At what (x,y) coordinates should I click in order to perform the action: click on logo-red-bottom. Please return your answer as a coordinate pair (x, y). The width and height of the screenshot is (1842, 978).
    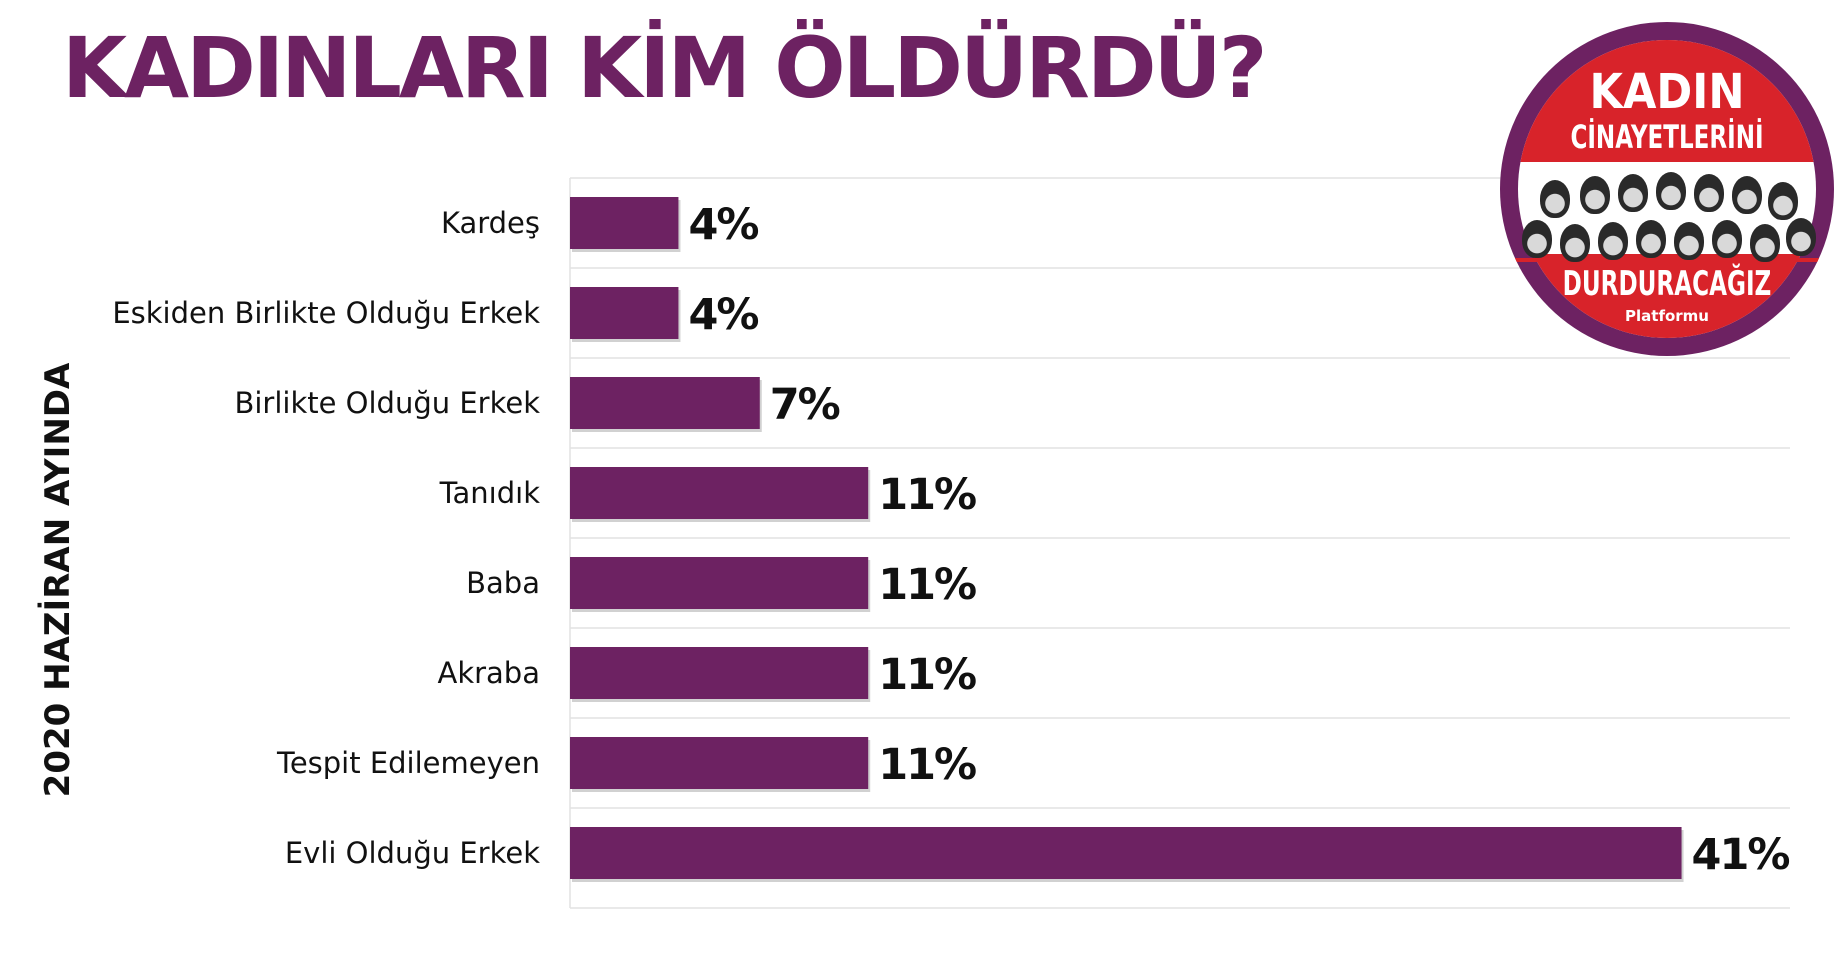
    Looking at the image, I should click on (1667, 296).